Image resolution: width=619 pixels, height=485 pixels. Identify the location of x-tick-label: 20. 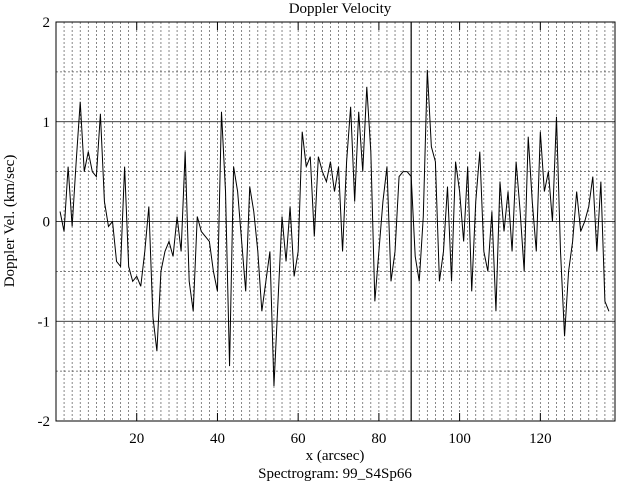
(136, 439).